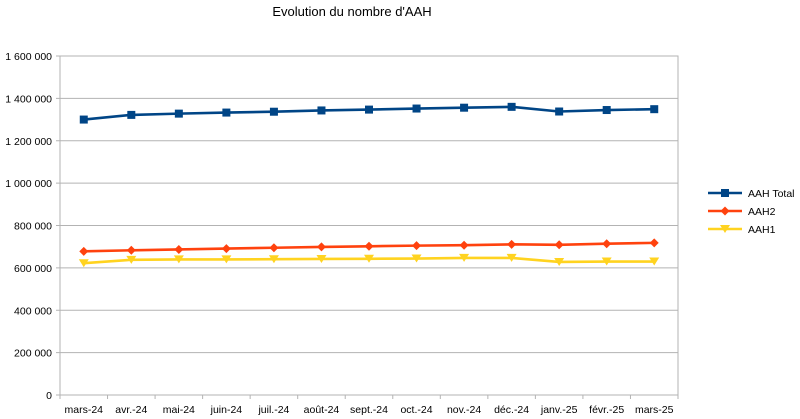  I want to click on chart-title: Evolution du nombre d'AAH, so click(351, 11).